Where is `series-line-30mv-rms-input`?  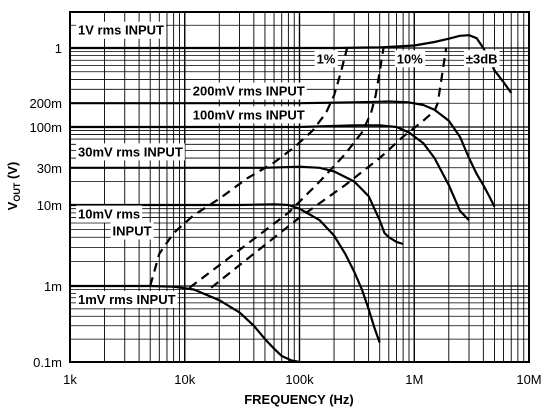 series-line-30mv-rms-input is located at coordinates (237, 205).